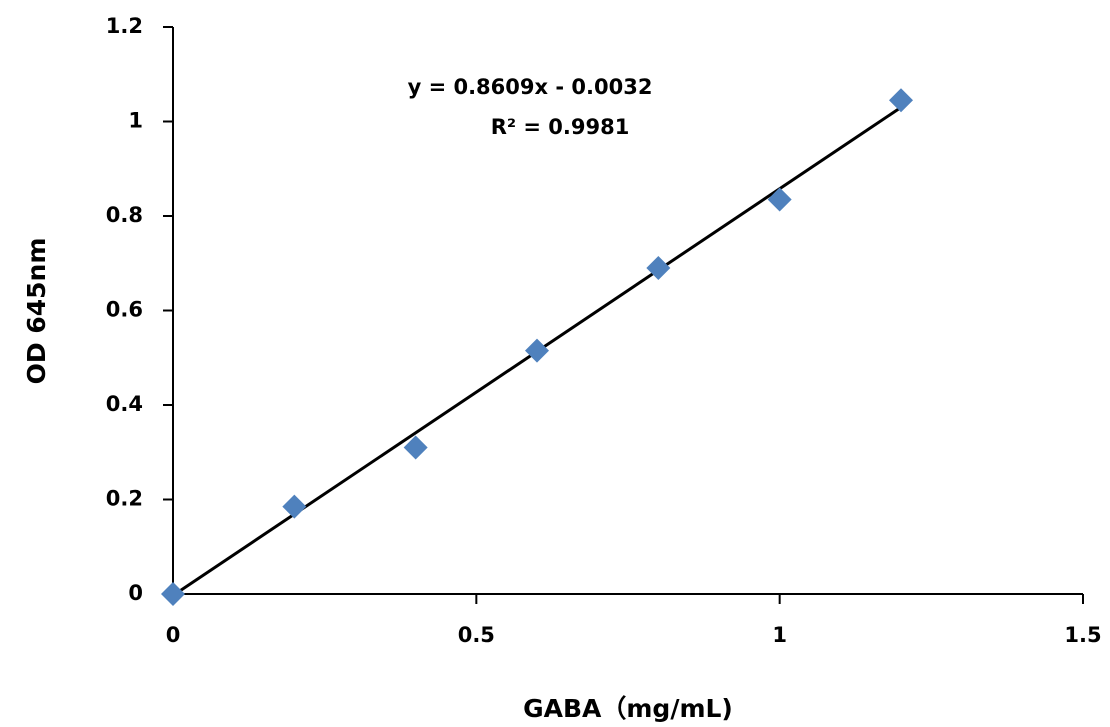 The width and height of the screenshot is (1110, 727). What do you see at coordinates (628, 708) in the screenshot?
I see `x-axis-title: GABA（mg/mL)` at bounding box center [628, 708].